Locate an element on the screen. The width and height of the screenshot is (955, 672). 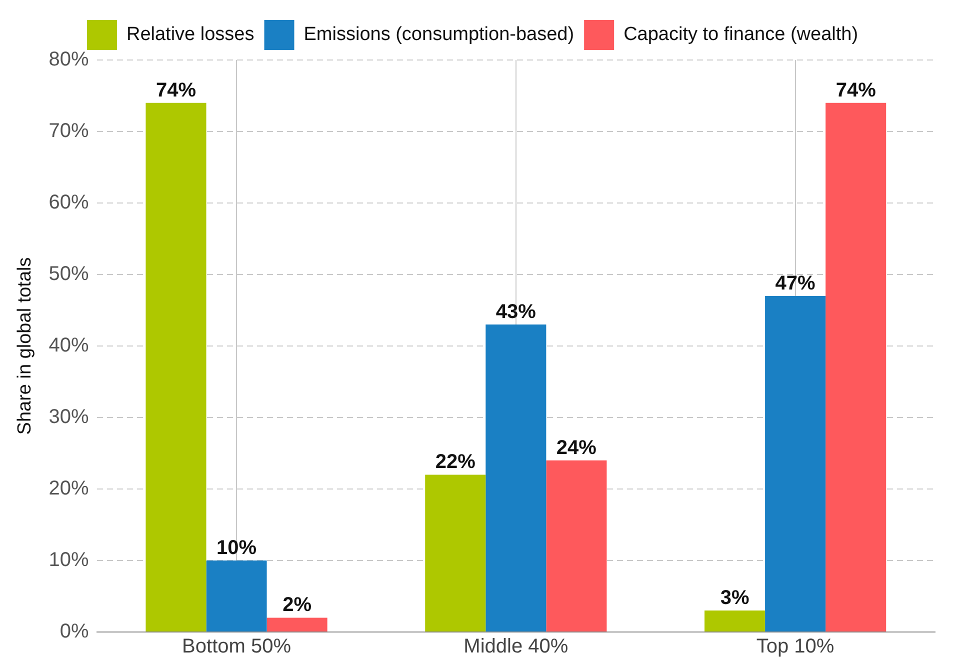
x-tick-label: Top 10% is located at coordinates (795, 647).